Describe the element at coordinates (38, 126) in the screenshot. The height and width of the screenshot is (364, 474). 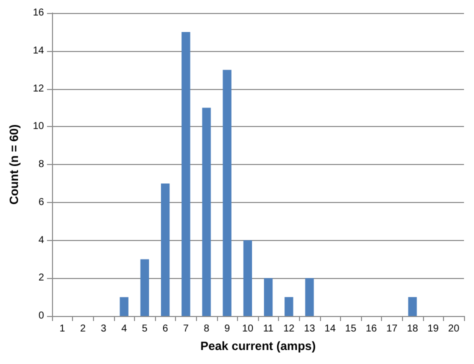
I see `y-tick-label: 10` at that location.